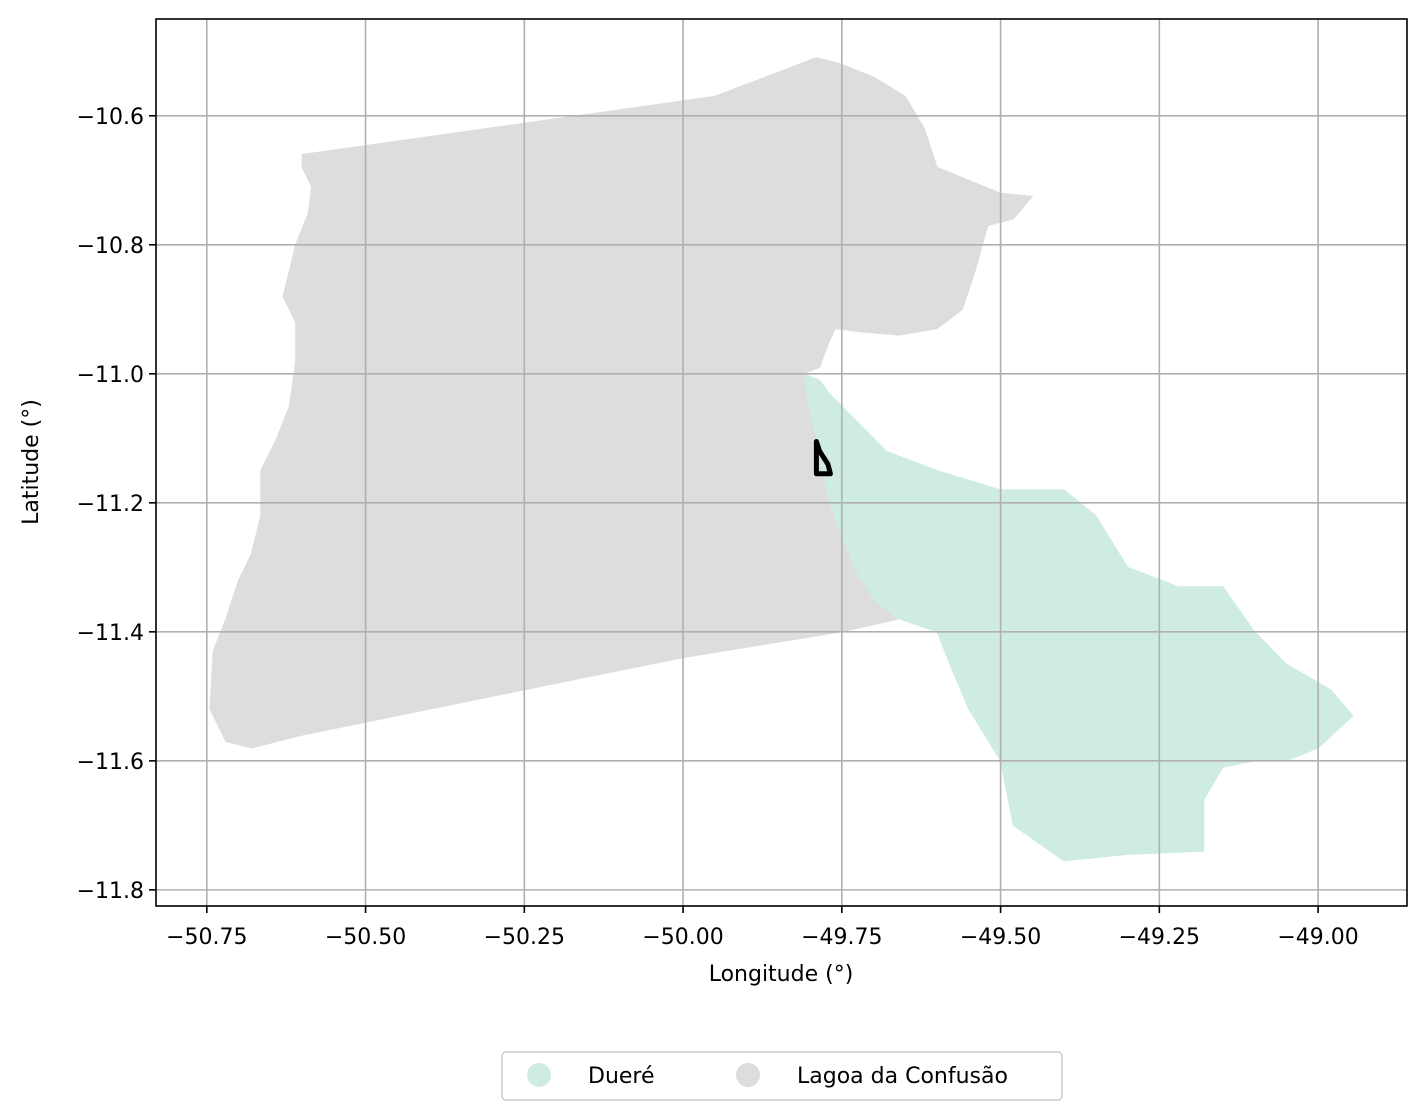  I want to click on y-tick-label: −11.2, so click(110, 504).